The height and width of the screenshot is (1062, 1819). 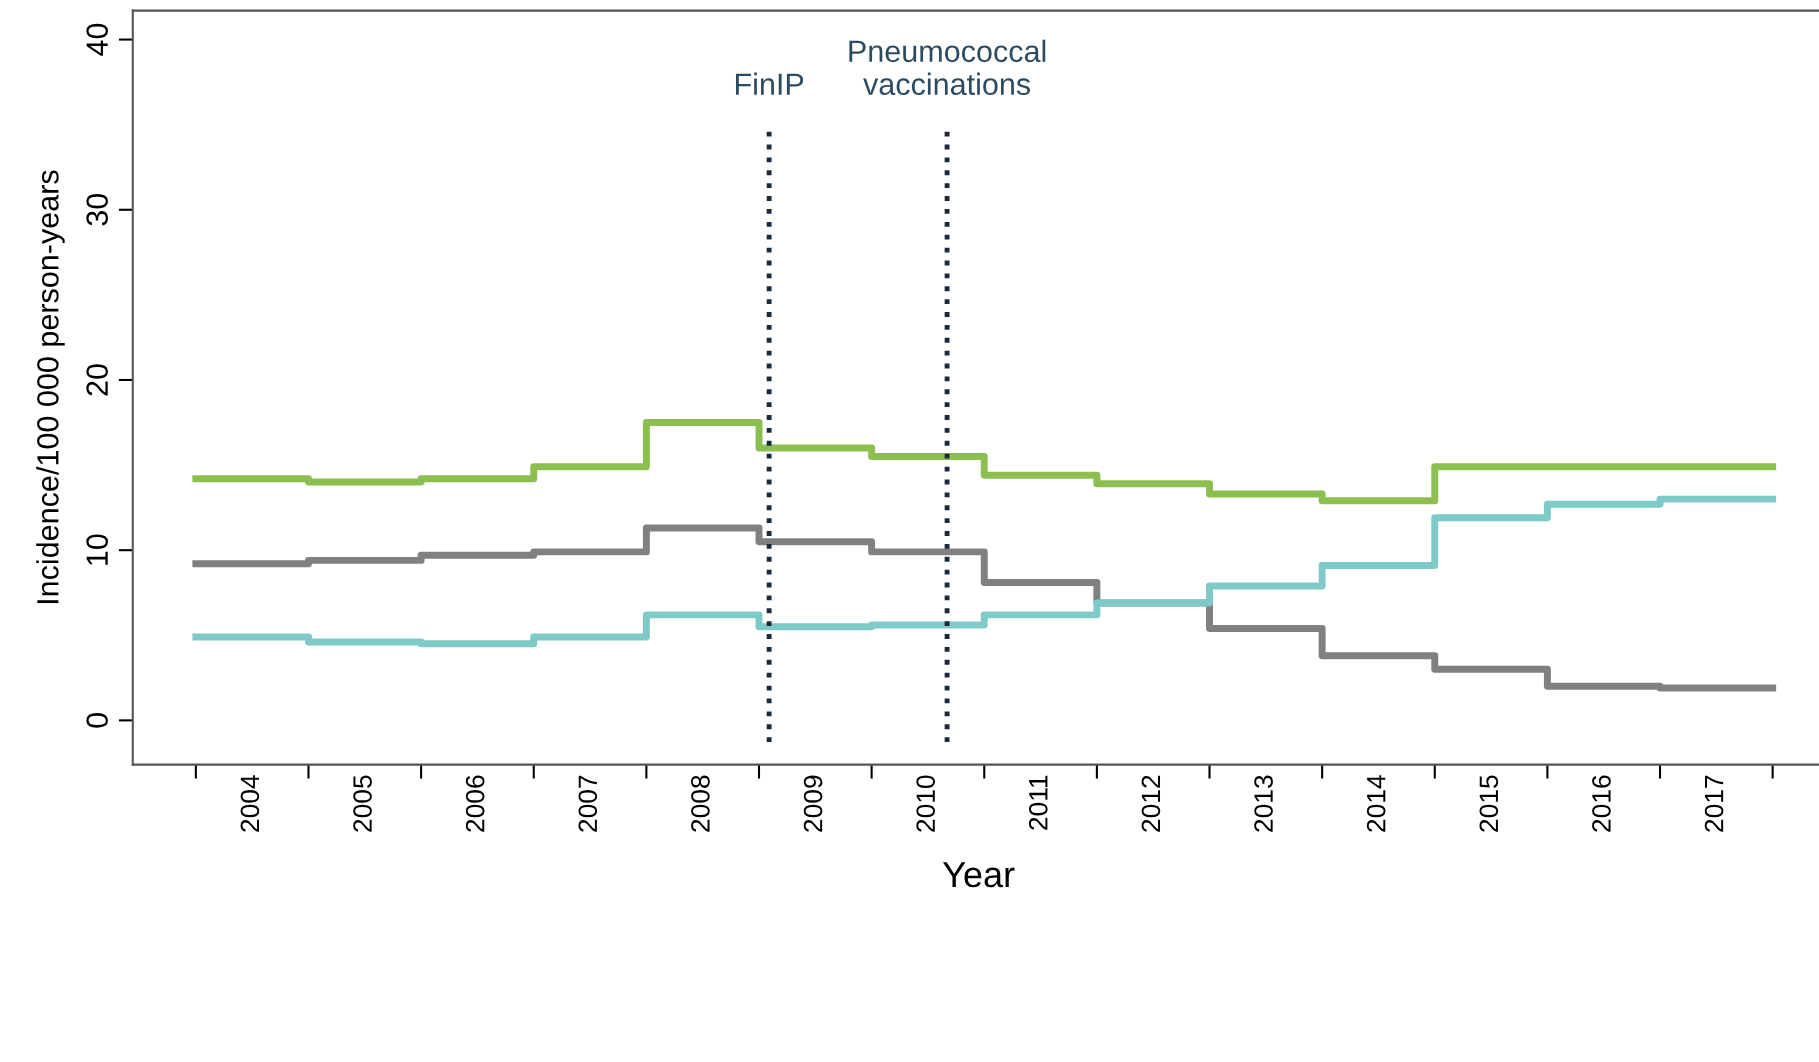 I want to click on ref-line-label: FinIP, so click(x=769, y=83).